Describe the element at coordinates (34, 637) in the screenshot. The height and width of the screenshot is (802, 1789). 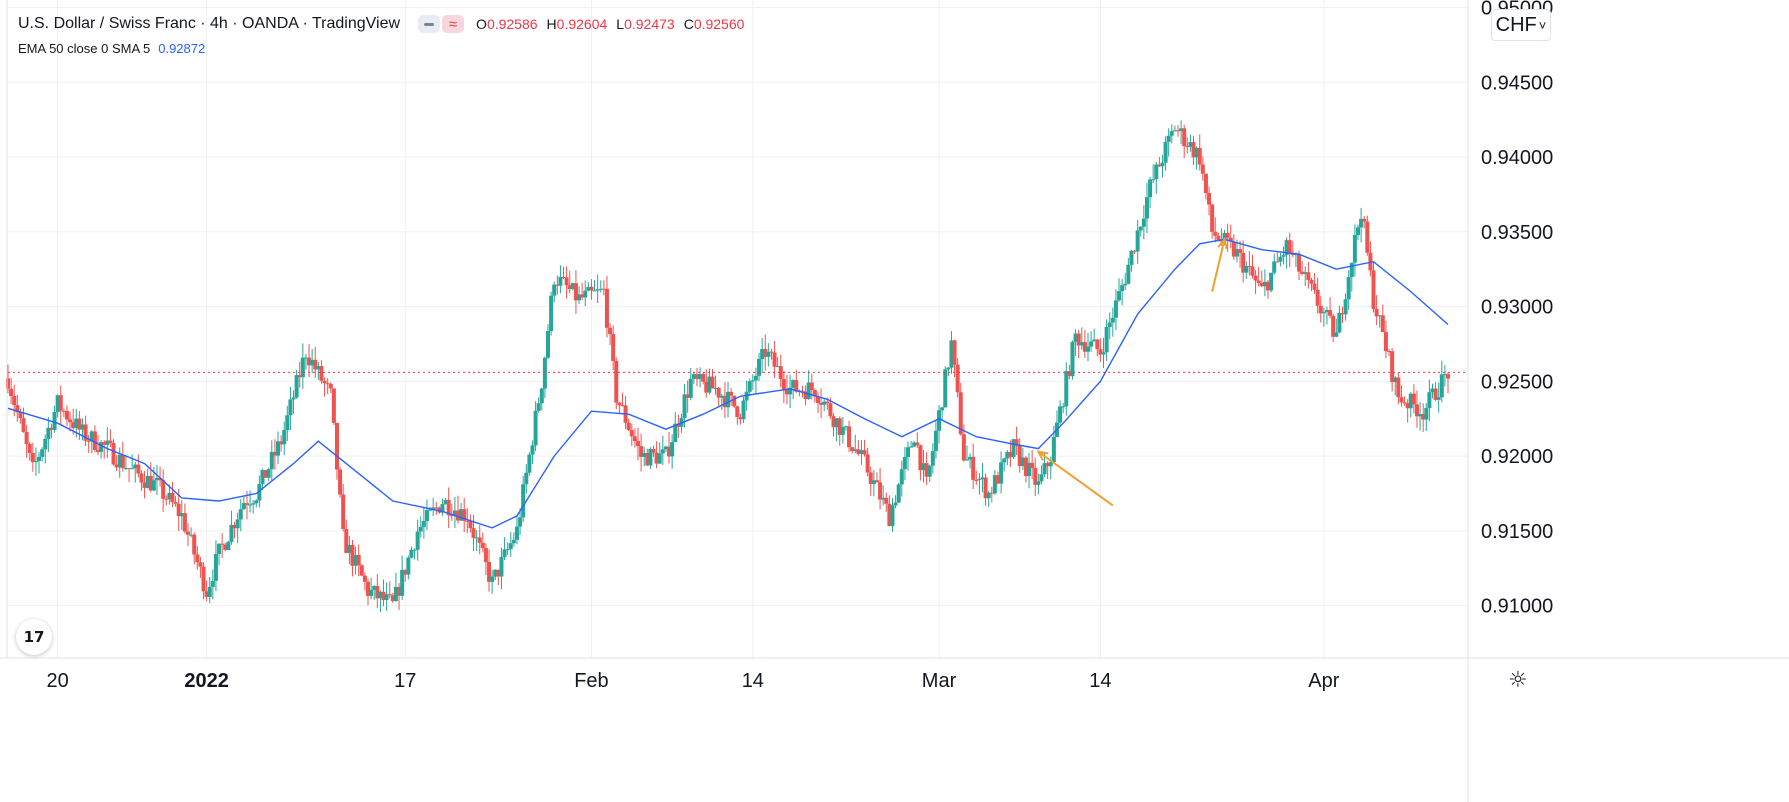
I see `tradingview-logo-icon: 17` at that location.